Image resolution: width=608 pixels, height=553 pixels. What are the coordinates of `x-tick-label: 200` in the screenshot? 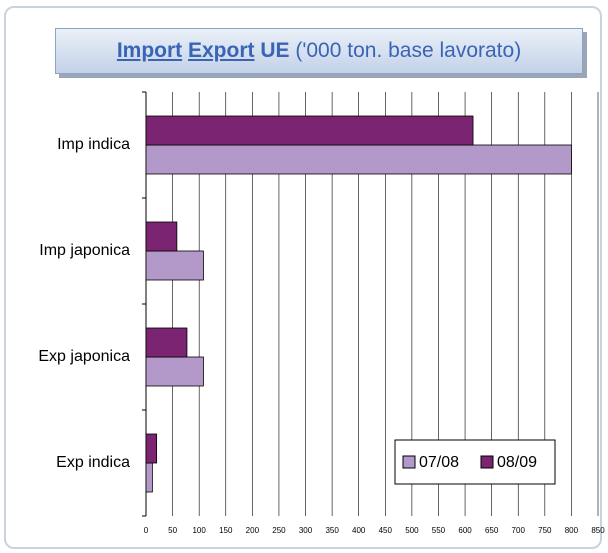 It's located at (253, 530).